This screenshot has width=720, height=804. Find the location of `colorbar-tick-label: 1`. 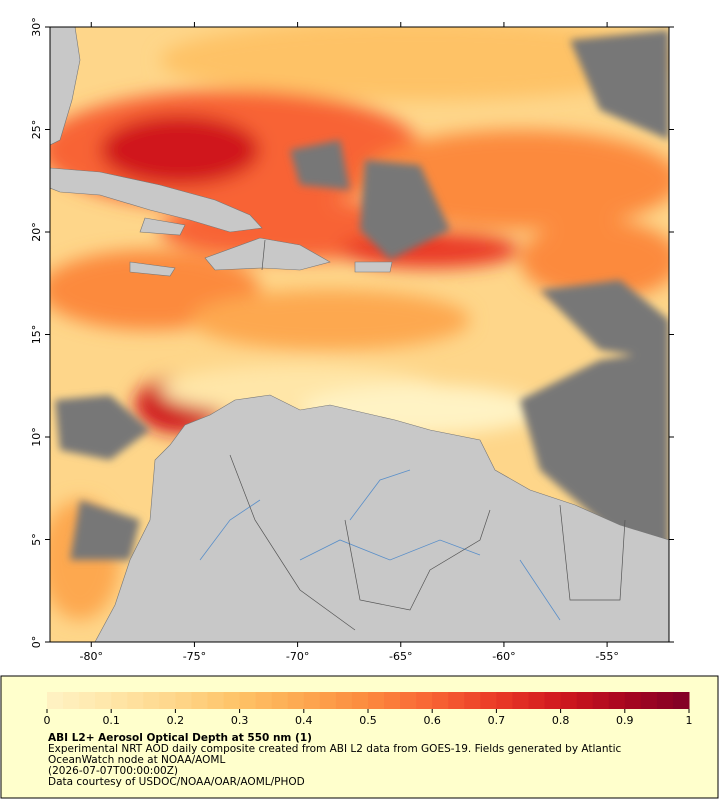

colorbar-tick-label: 1 is located at coordinates (689, 720).